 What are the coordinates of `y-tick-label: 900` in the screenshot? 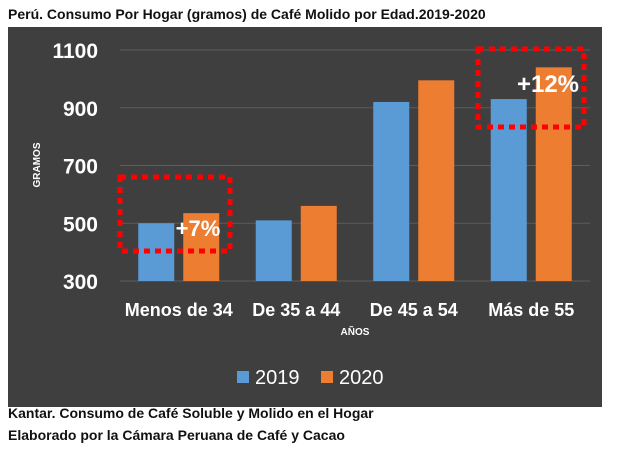 It's located at (80, 109).